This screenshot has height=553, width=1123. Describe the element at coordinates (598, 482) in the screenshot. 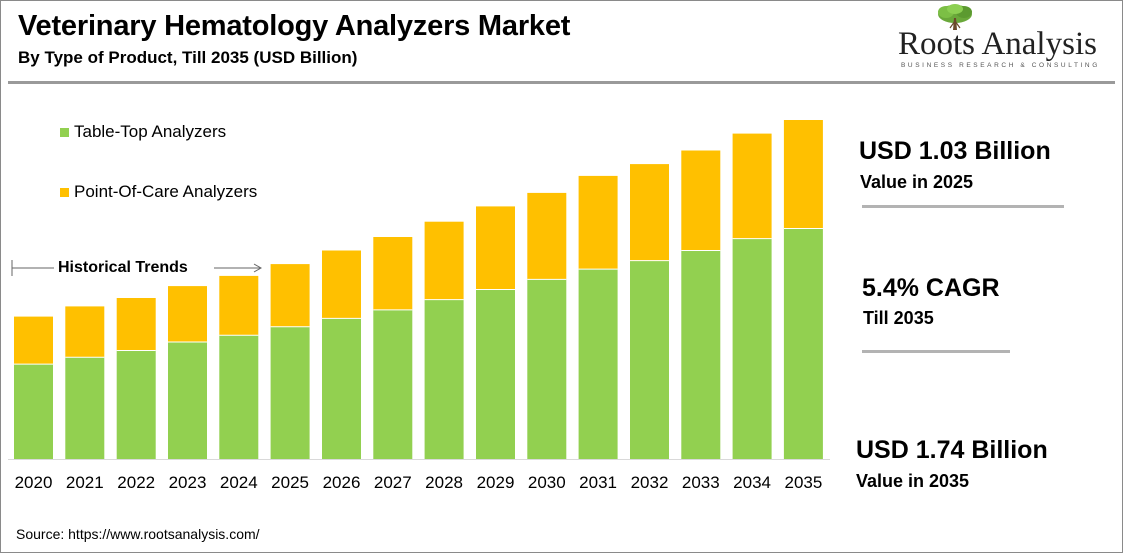

I see `x-tick-label-2031: 2031` at that location.